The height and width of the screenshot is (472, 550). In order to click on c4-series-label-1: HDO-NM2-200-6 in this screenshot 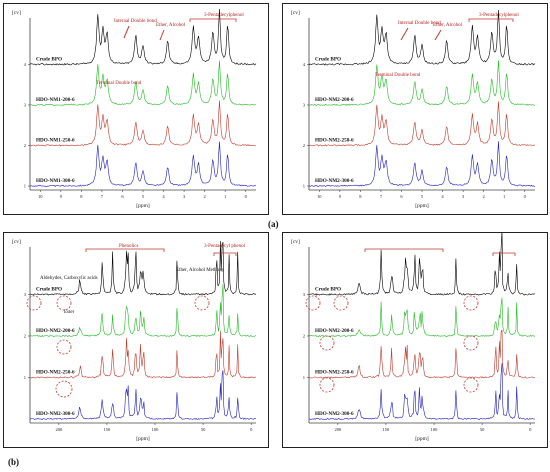, I will do `click(334, 331)`.